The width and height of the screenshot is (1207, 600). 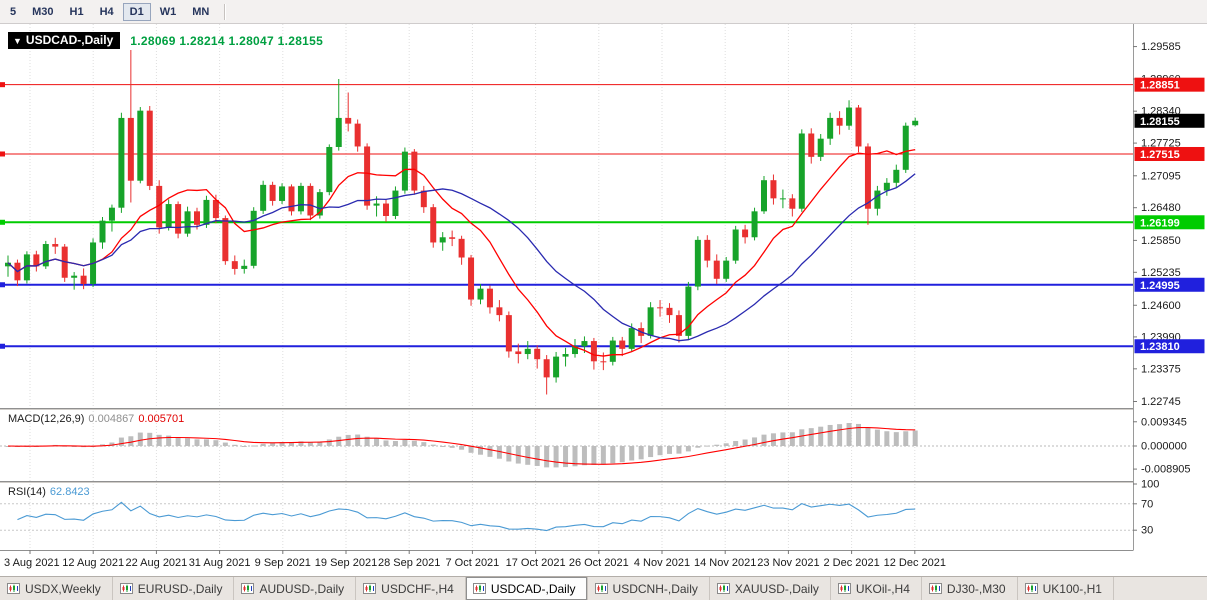 I want to click on chart-tab-uk100-h1: UK100-,H1, so click(x=1066, y=588).